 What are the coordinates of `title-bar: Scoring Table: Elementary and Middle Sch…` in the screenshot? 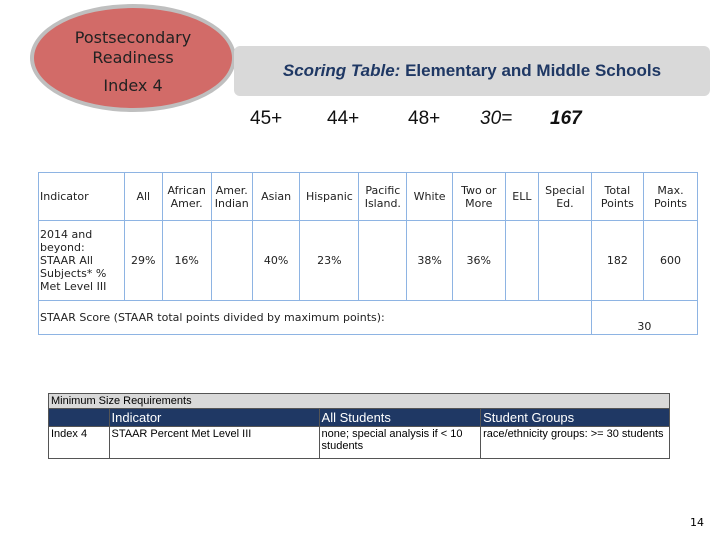 It's located at (472, 71).